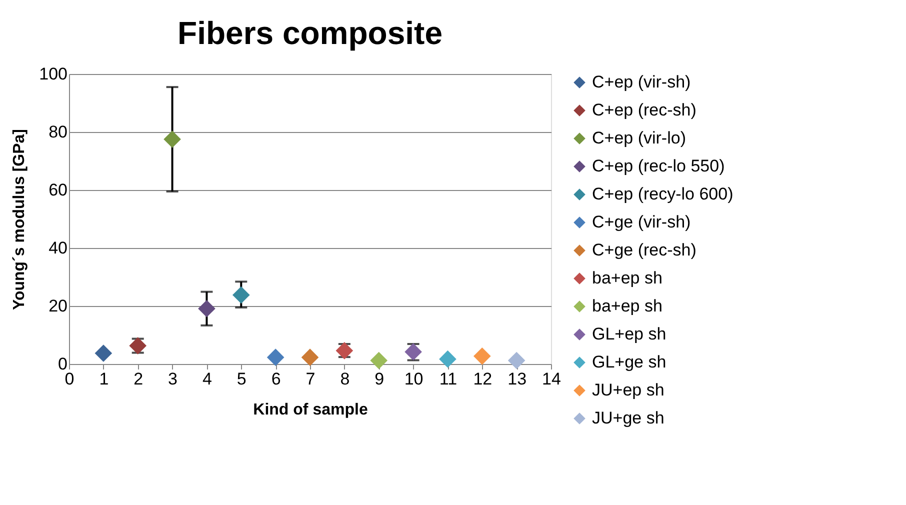  What do you see at coordinates (551, 379) in the screenshot?
I see `x-tick-label: 14` at bounding box center [551, 379].